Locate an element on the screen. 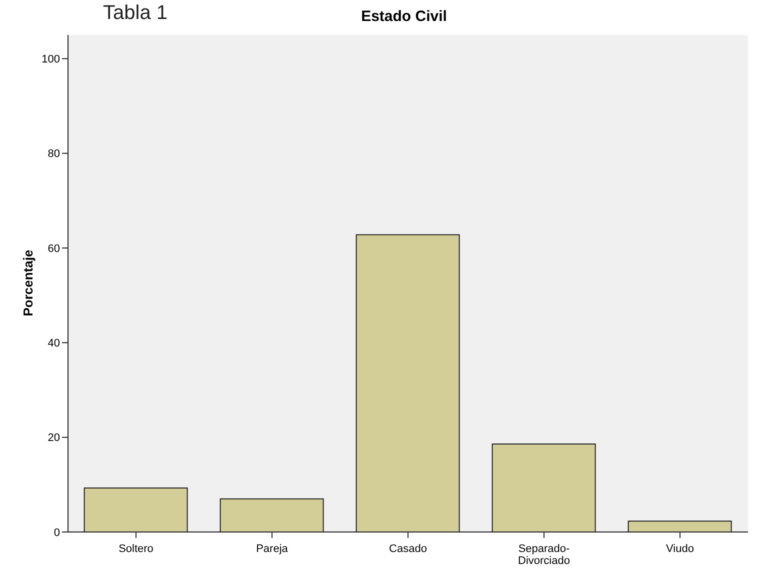  x-tick-label: Casado is located at coordinates (408, 549).